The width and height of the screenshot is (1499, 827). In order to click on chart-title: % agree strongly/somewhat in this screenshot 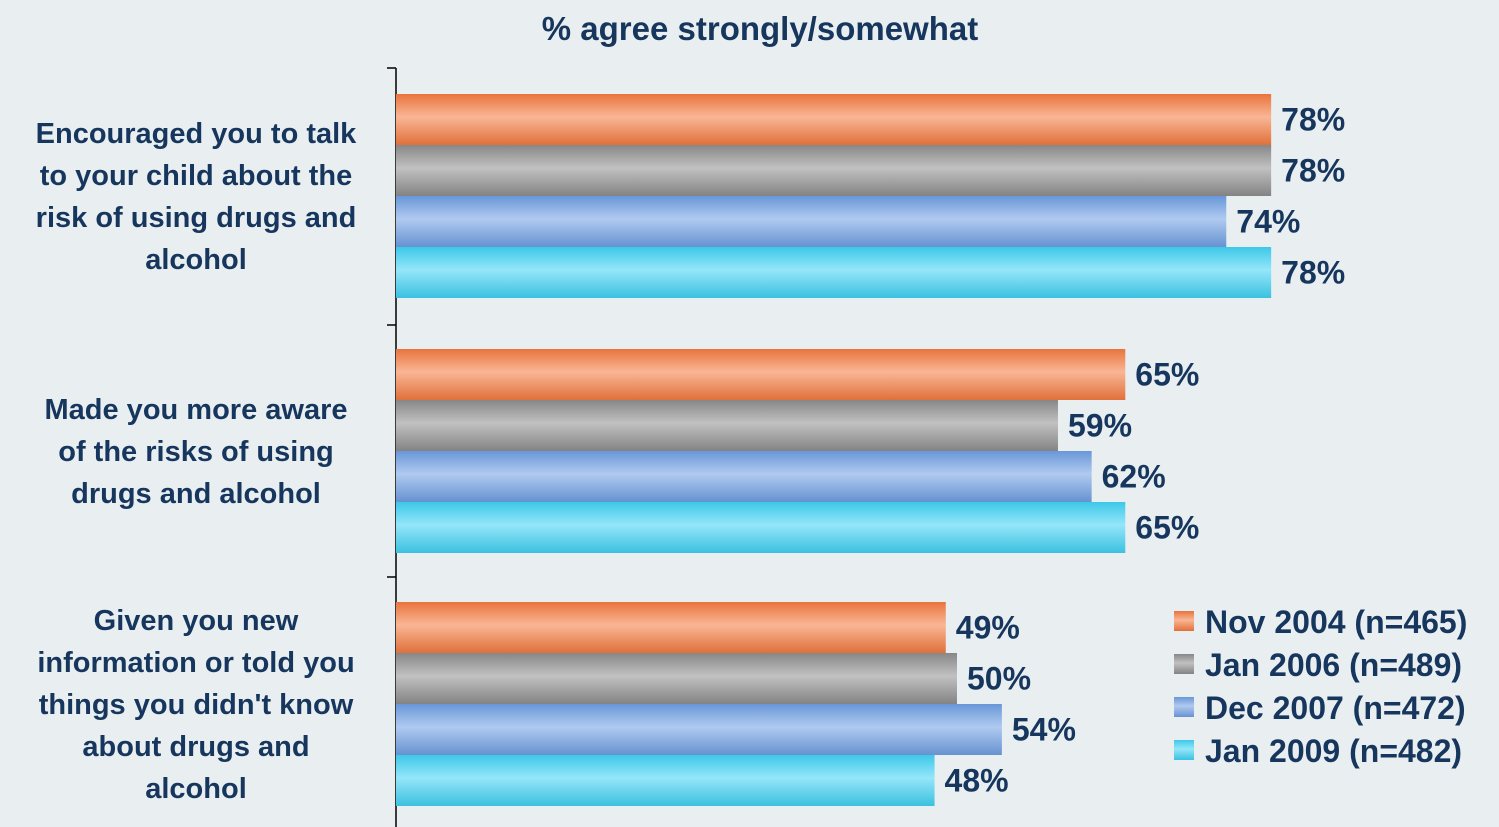, I will do `click(760, 28)`.